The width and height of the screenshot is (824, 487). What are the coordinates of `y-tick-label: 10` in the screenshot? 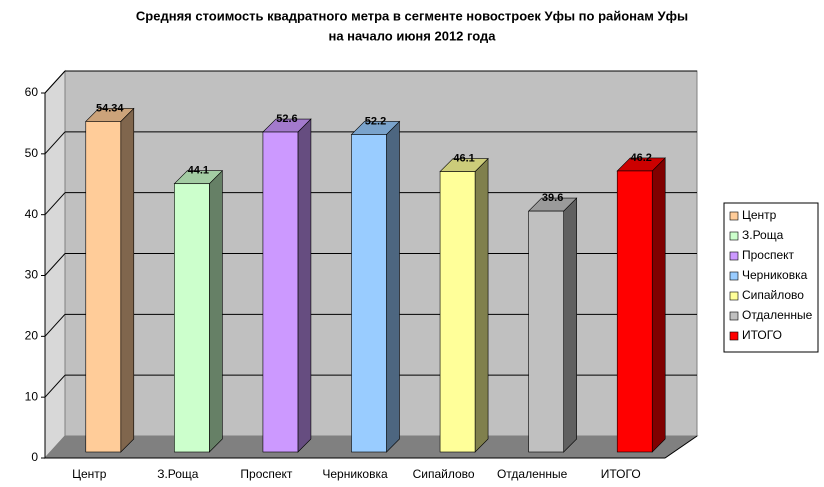 It's located at (32, 396).